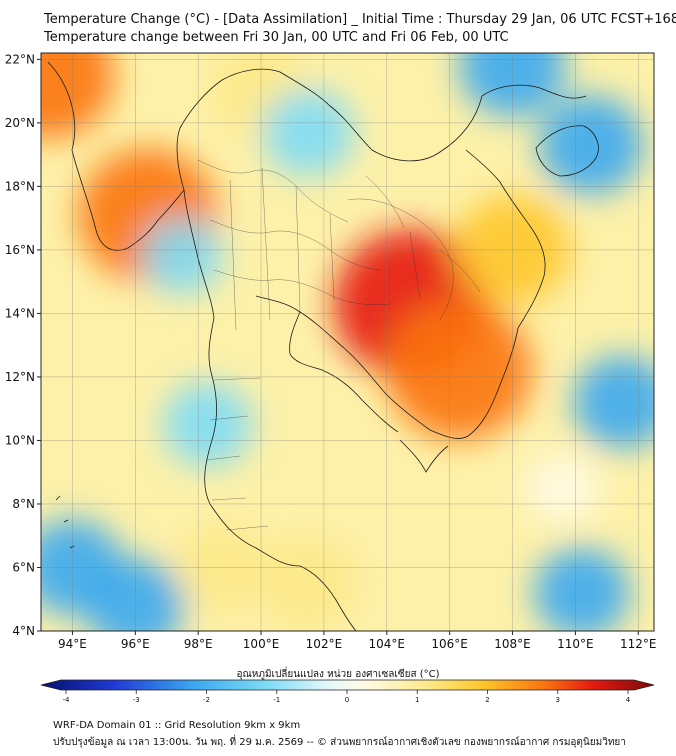 This screenshot has width=676, height=756. I want to click on lat-tick-label: 18°N, so click(20, 186).